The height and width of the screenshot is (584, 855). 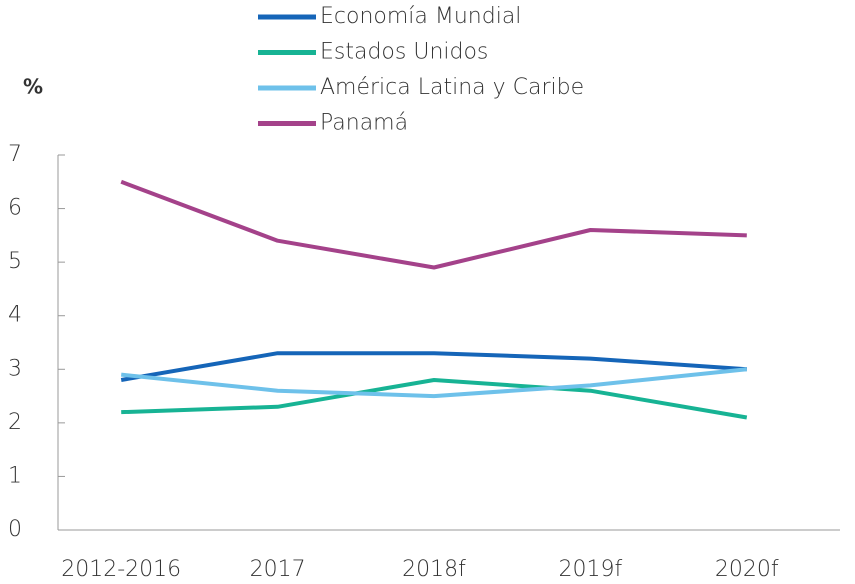 I want to click on y-tick-label: 6, so click(x=15, y=208).